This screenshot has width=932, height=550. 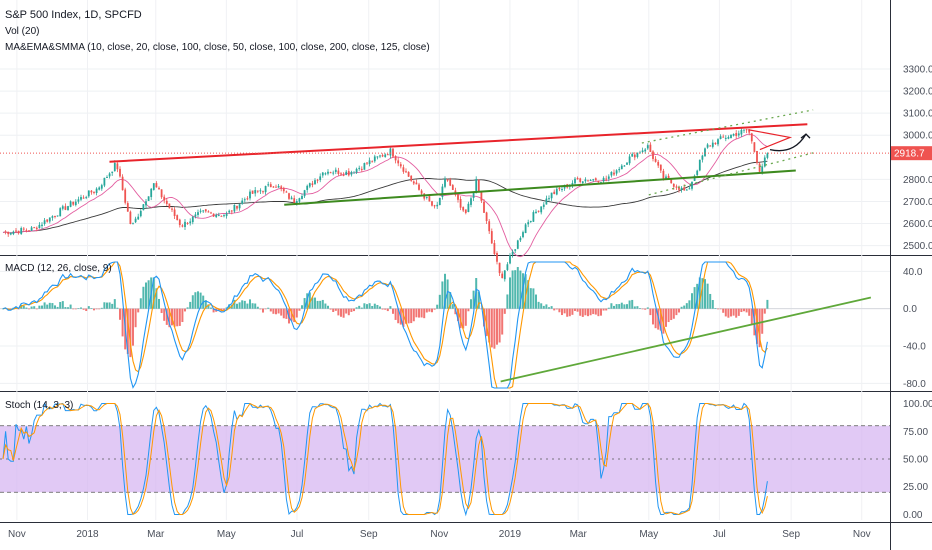 What do you see at coordinates (686, 339) in the screenshot?
I see `macd-support-trendline` at bounding box center [686, 339].